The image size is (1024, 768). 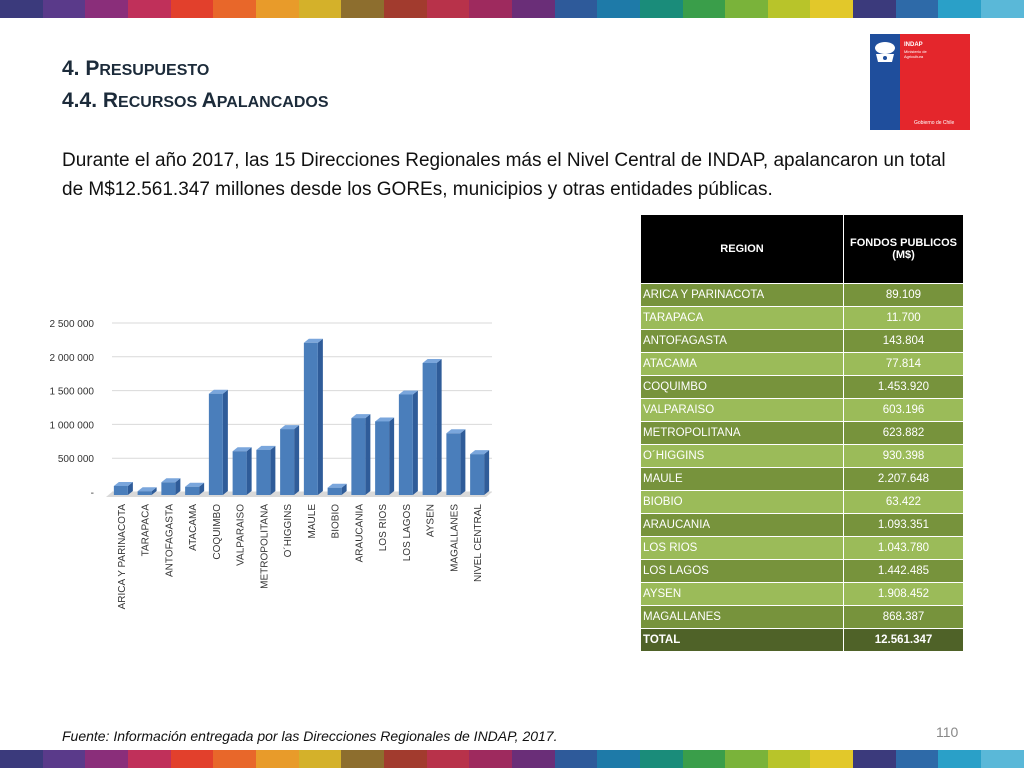 I want to click on region-cell: BIOBIO, so click(x=742, y=502).